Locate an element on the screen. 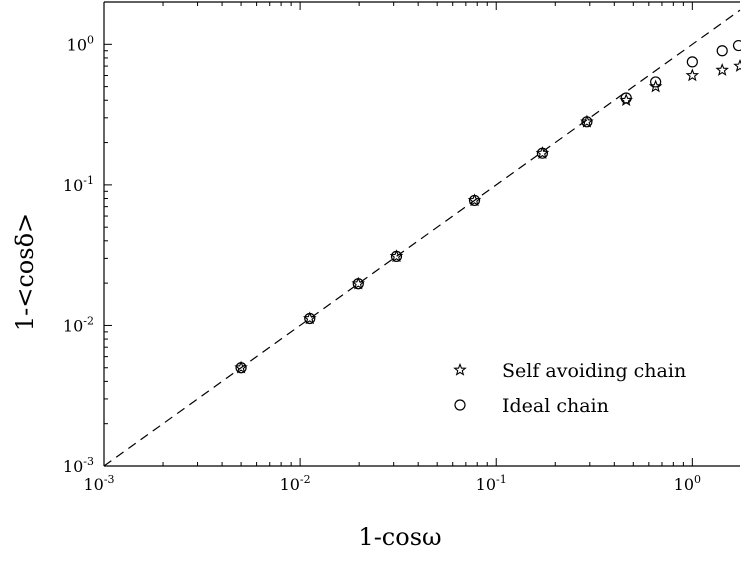 The image size is (741, 561). x-tick-label: 10⁰ is located at coordinates (687, 483).